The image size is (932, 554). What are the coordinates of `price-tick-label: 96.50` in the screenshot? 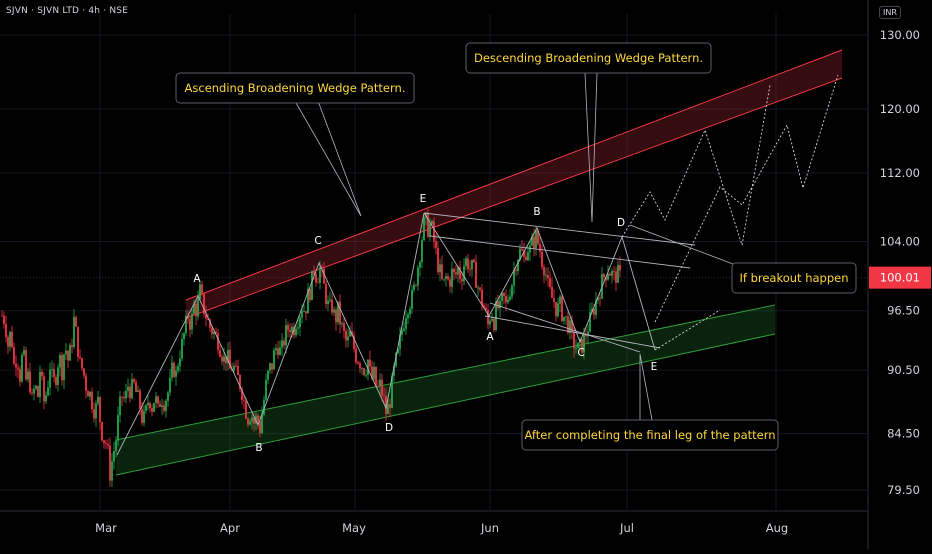 It's located at (903, 311).